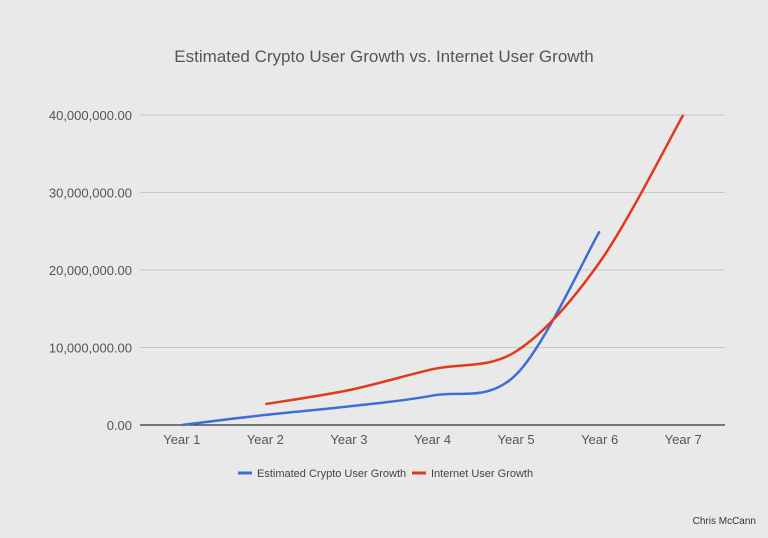 This screenshot has width=768, height=538. What do you see at coordinates (331, 474) in the screenshot?
I see `legend-label: Estimated Crypto User Growth` at bounding box center [331, 474].